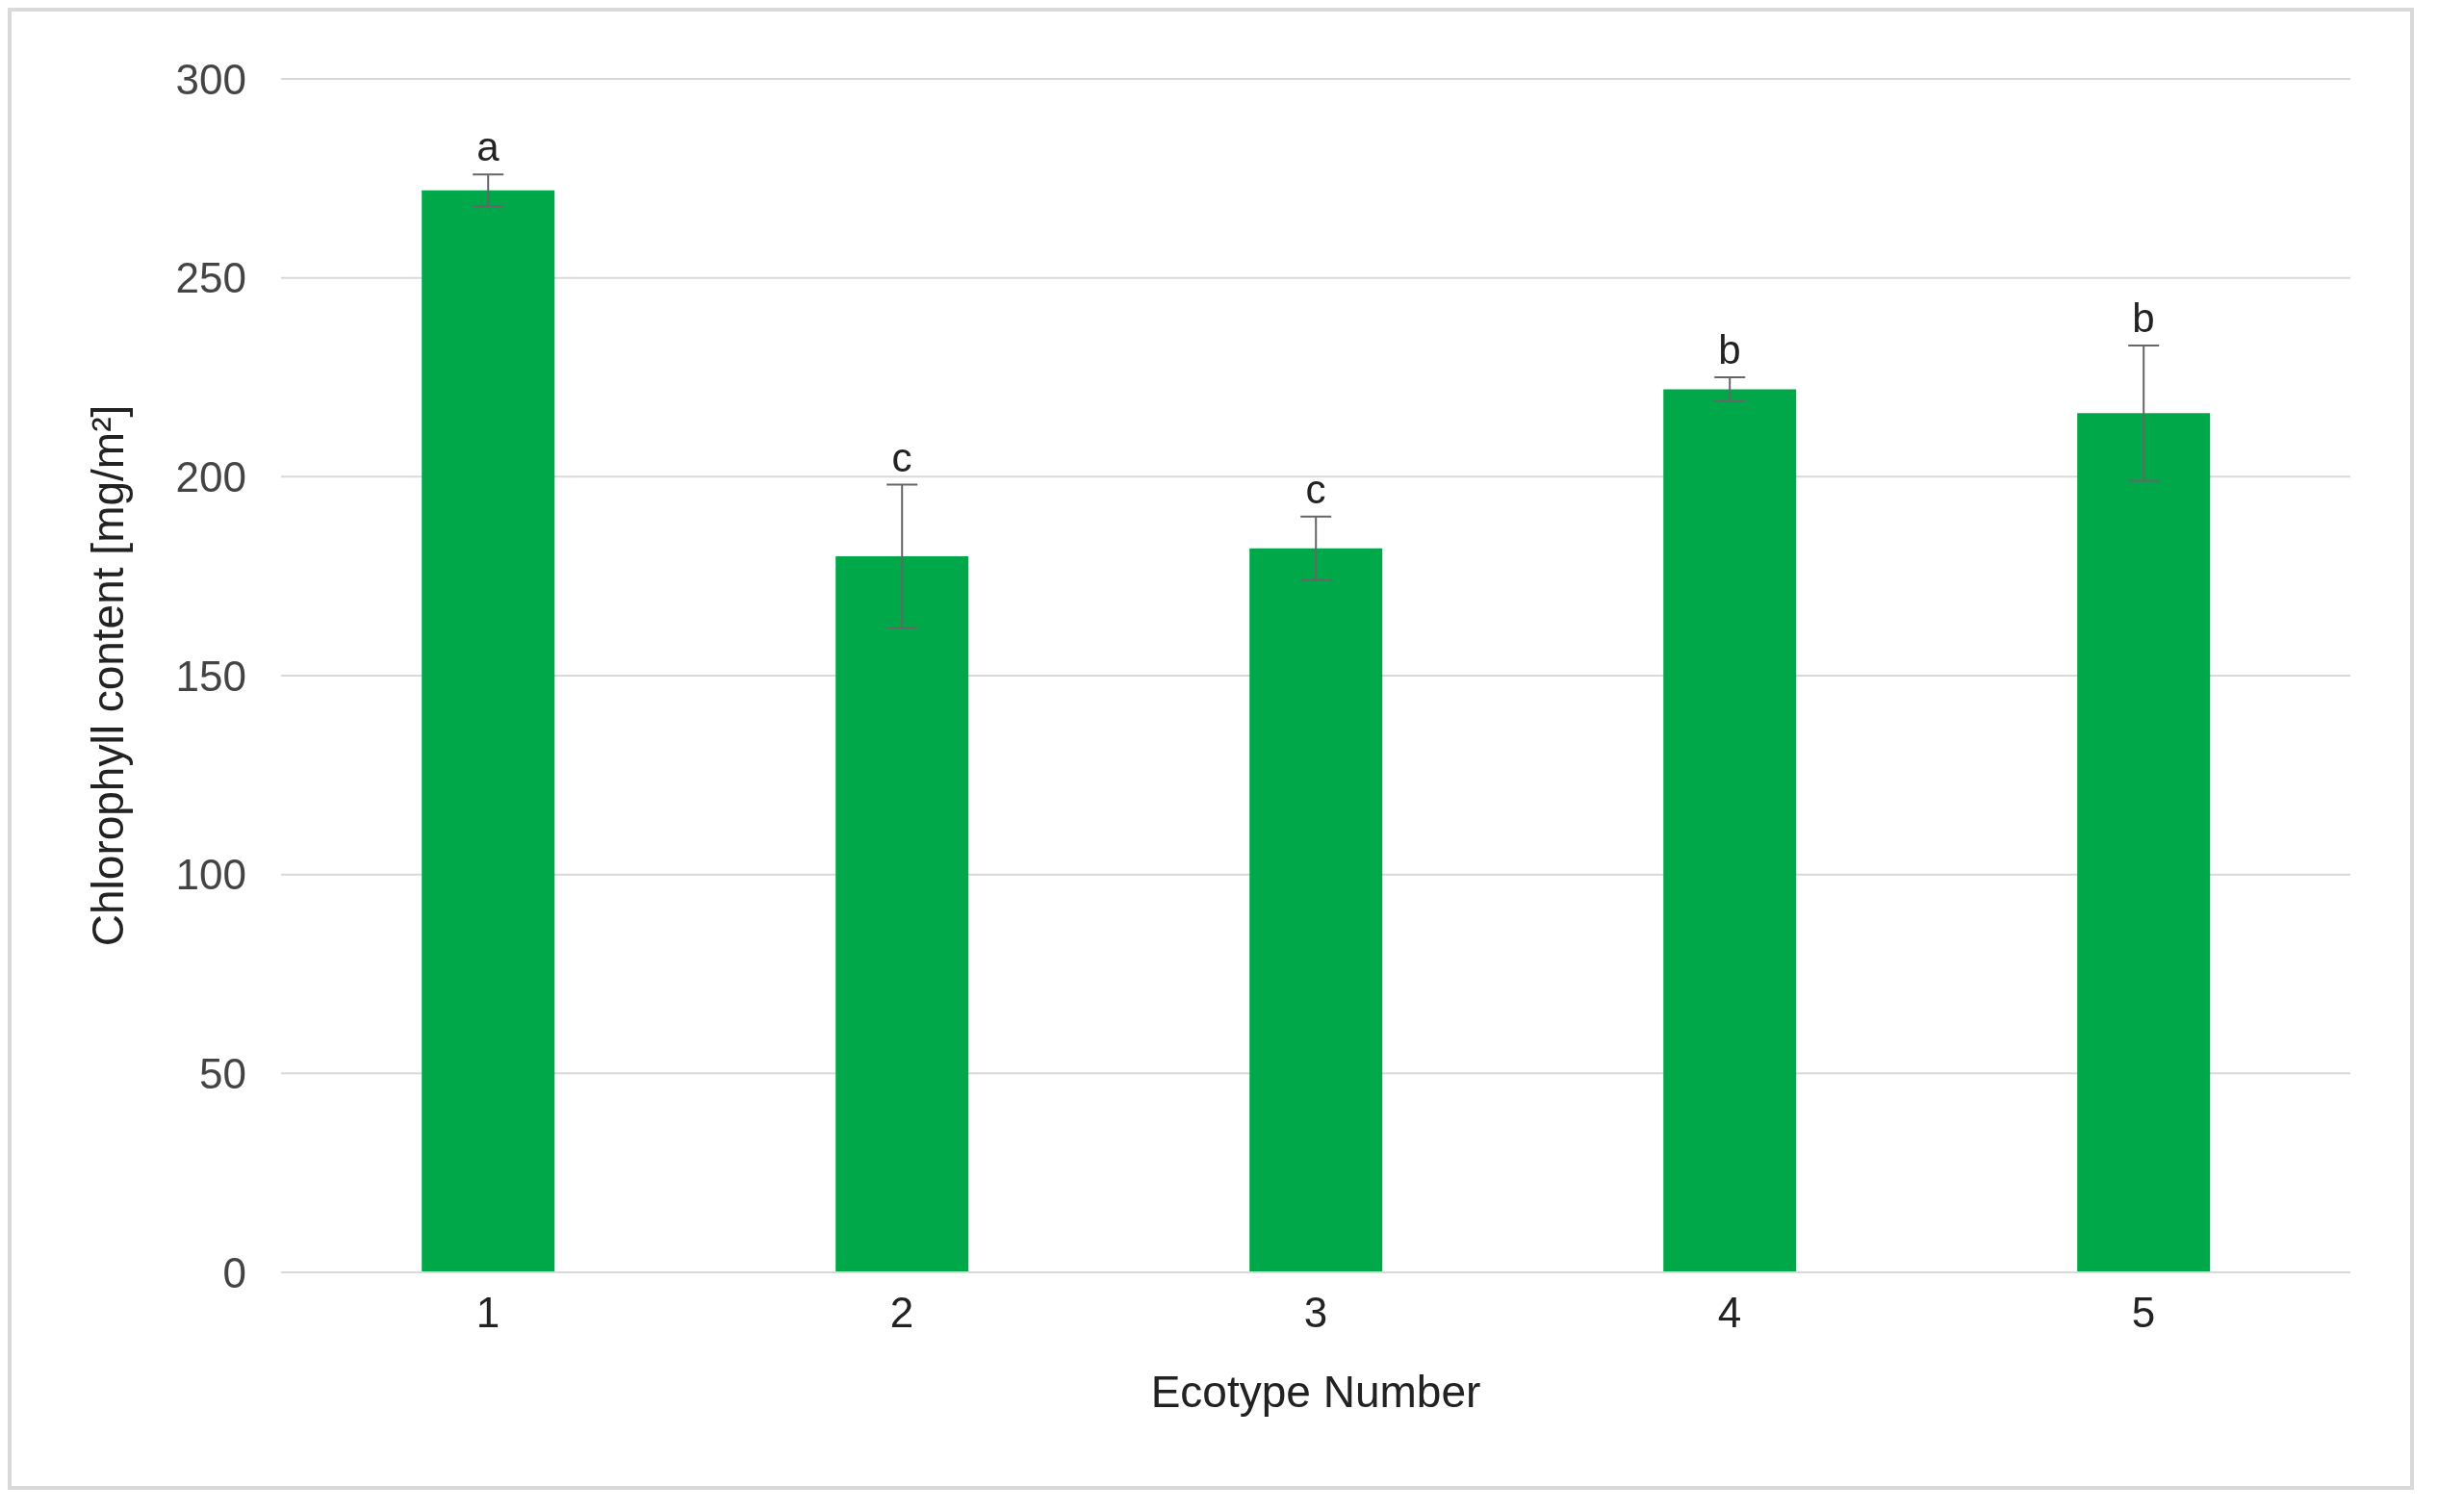 This screenshot has width=2438, height=1512. Describe the element at coordinates (211, 79) in the screenshot. I see `y-tick-label: 300` at that location.